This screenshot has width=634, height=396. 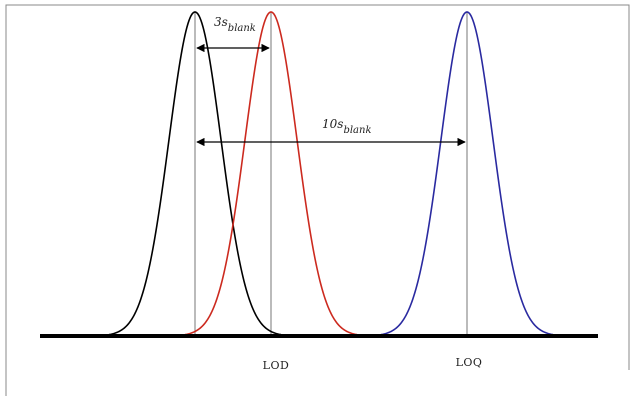 I want to click on label-3s-blank: 3sblank, so click(x=235, y=24).